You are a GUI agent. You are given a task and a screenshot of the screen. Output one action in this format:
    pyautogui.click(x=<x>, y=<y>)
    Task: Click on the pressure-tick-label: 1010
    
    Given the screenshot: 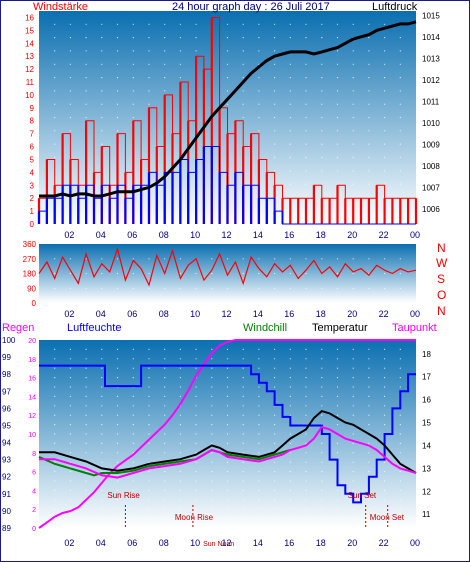 What is the action you would take?
    pyautogui.click(x=431, y=123)
    